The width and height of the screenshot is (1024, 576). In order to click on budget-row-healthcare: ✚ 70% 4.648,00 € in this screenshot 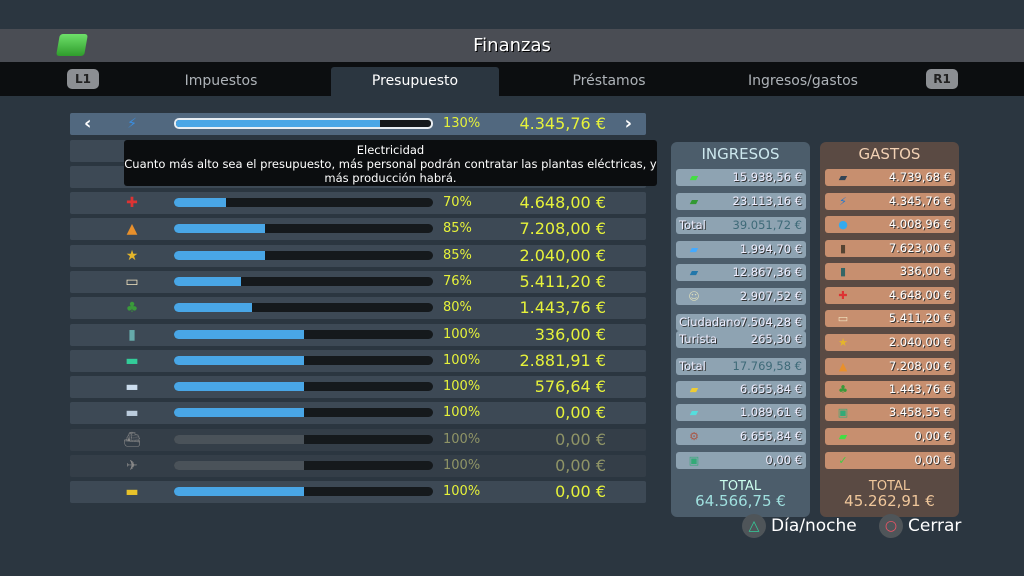, I will do `click(358, 203)`.